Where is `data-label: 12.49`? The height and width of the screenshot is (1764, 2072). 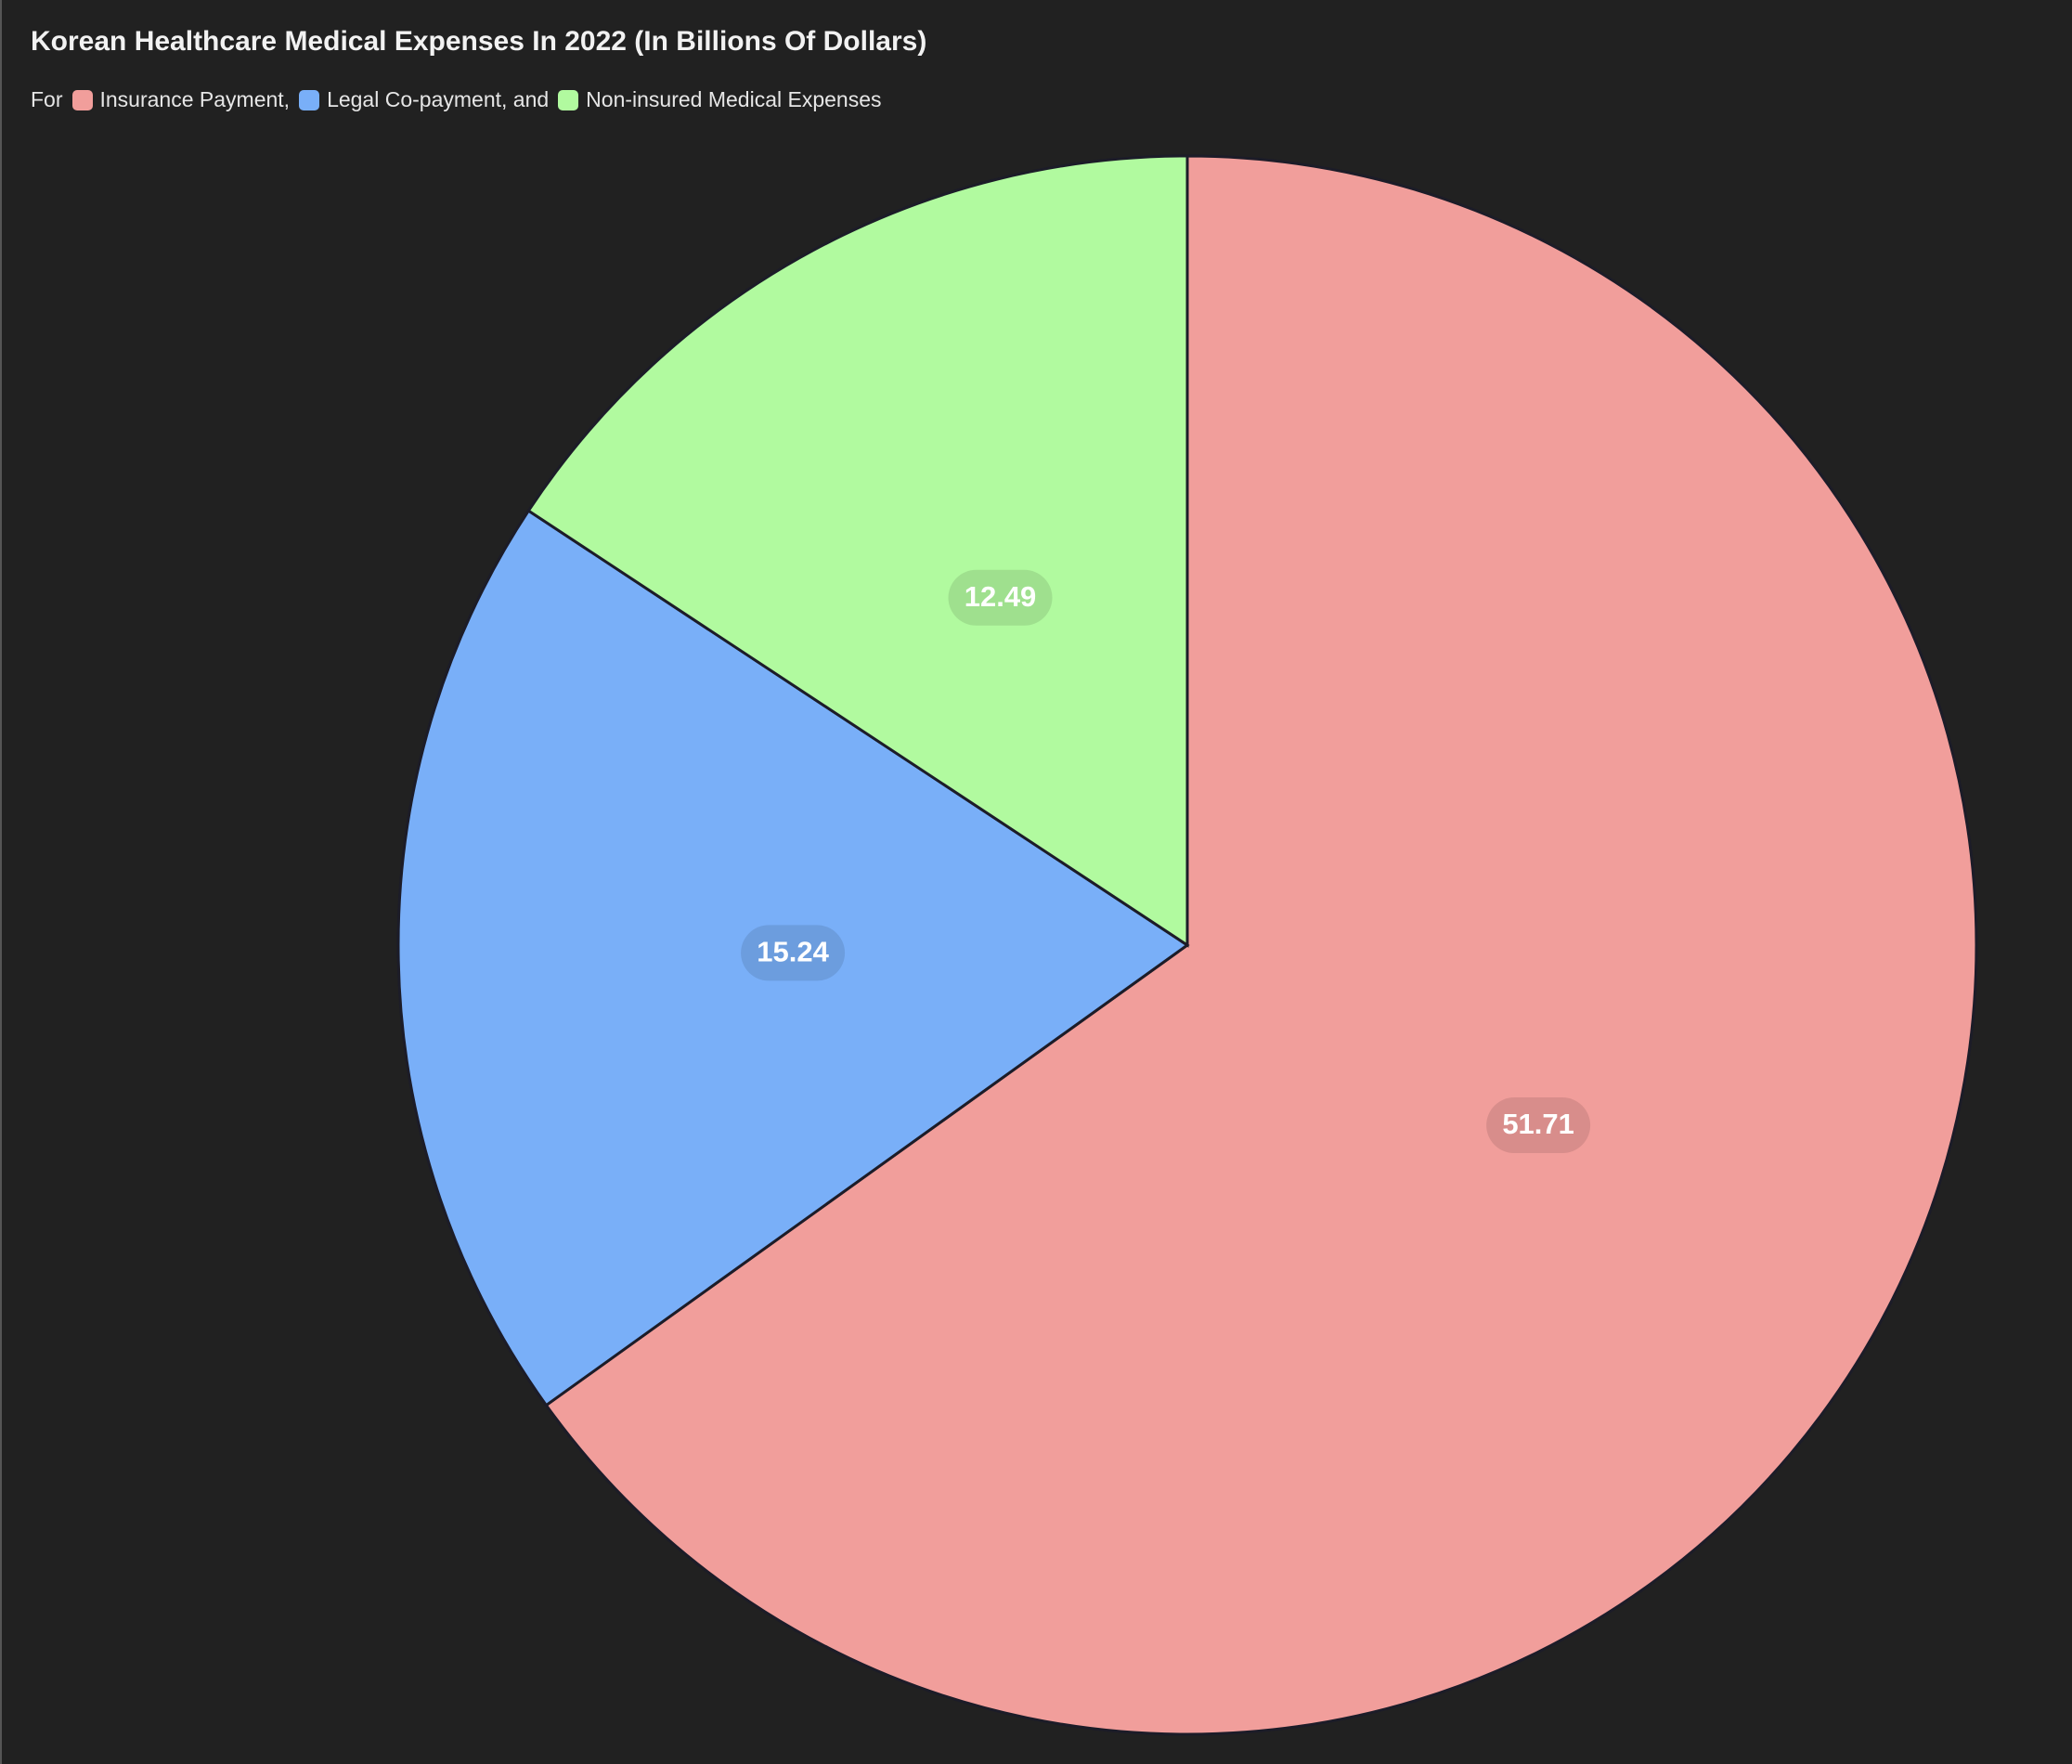 data-label: 12.49 is located at coordinates (1001, 597).